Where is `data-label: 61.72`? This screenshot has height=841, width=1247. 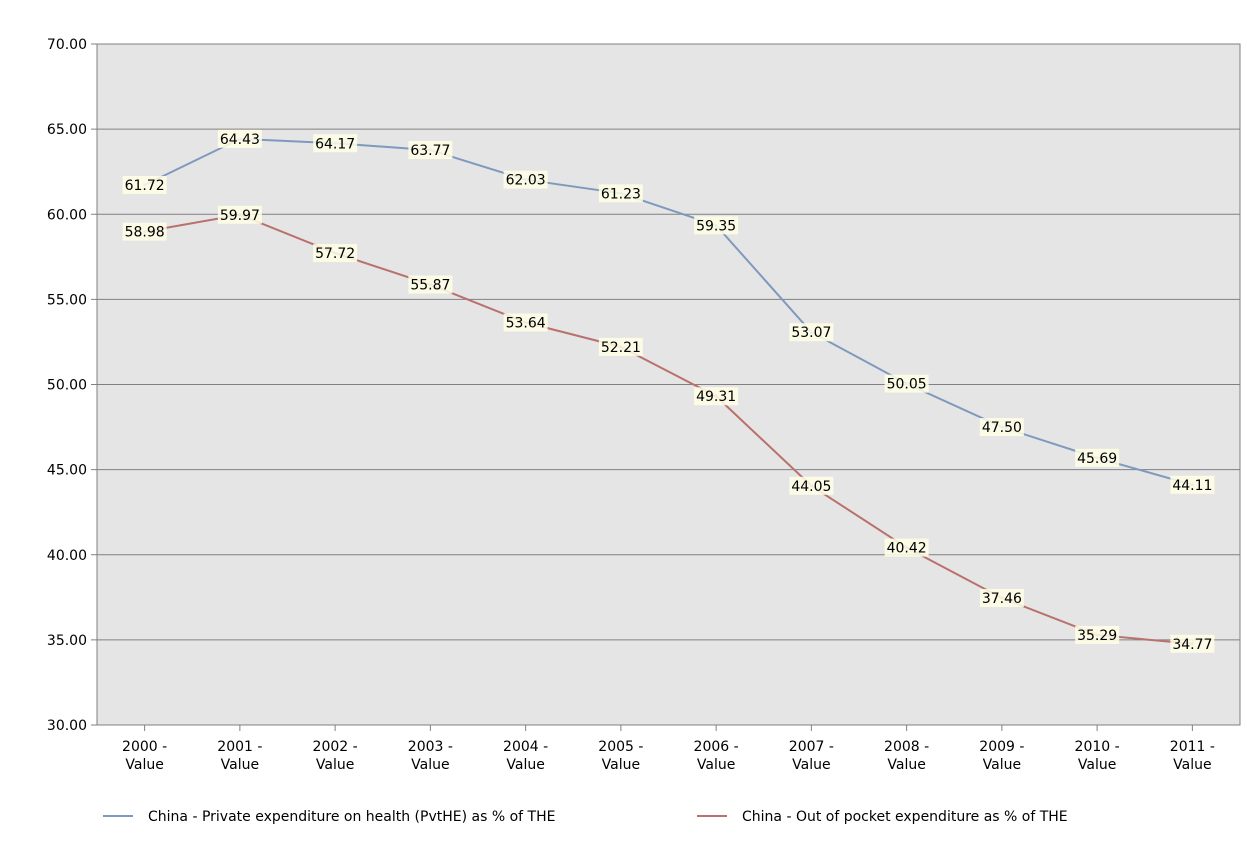
data-label: 61.72 is located at coordinates (144, 184).